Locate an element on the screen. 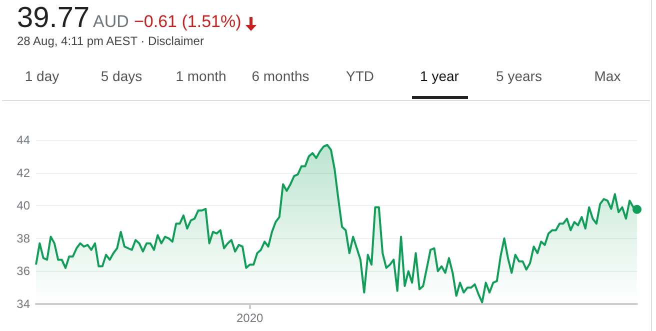 This screenshot has height=331, width=656. chart-subtitle: AUD is located at coordinates (111, 22).